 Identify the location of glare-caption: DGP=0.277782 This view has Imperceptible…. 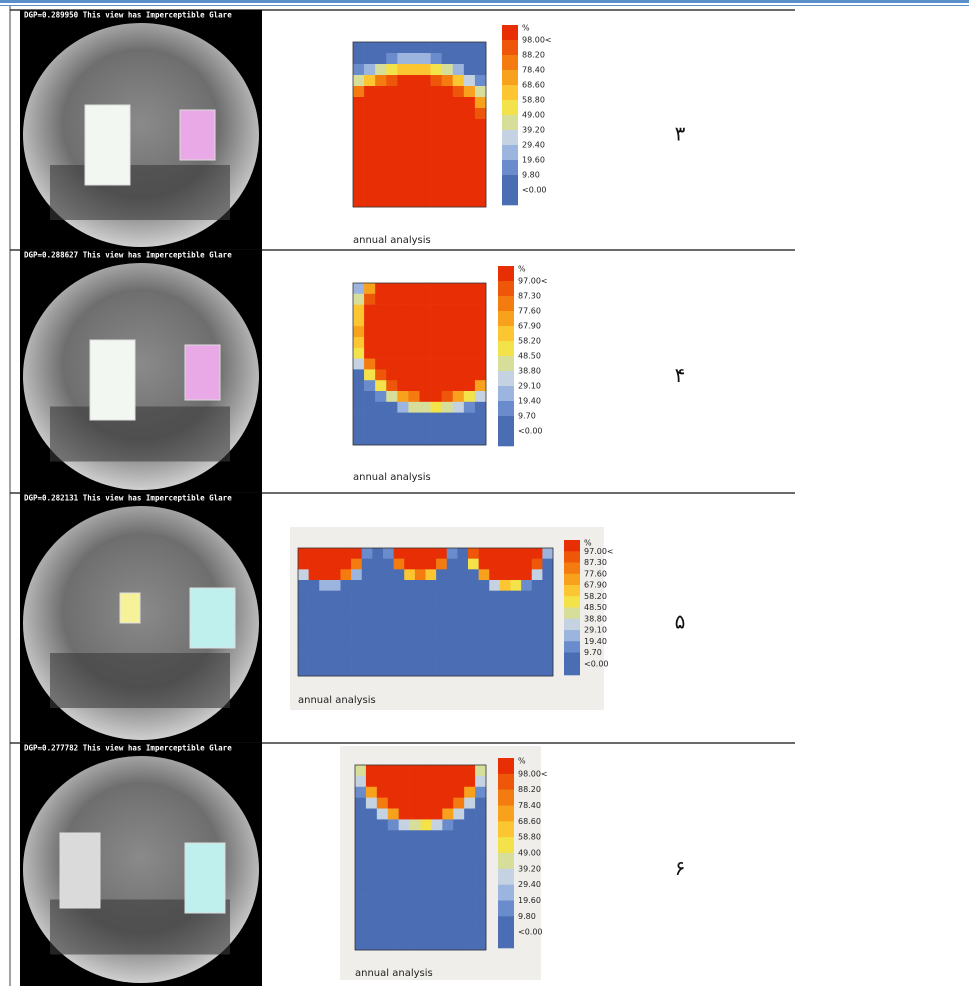
(128, 748).